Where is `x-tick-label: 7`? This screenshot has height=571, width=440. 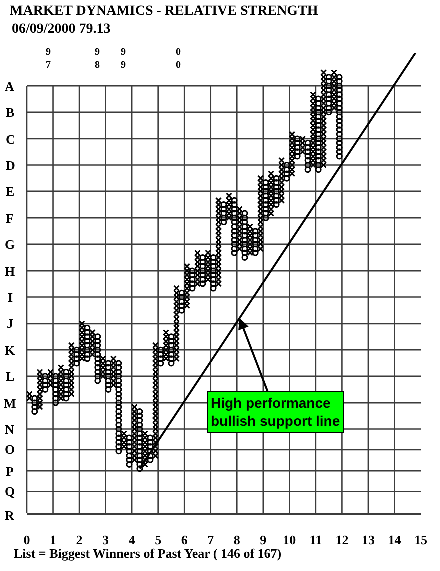 x-tick-label: 7 is located at coordinates (211, 540).